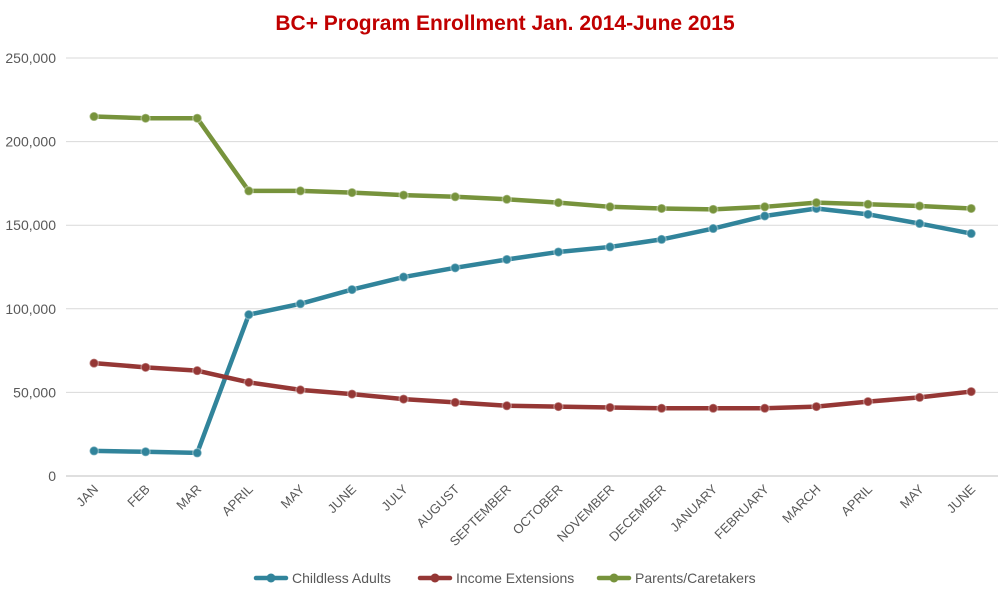 Image resolution: width=1003 pixels, height=594 pixels. What do you see at coordinates (188, 497) in the screenshot?
I see `x-tick-label: MAR` at bounding box center [188, 497].